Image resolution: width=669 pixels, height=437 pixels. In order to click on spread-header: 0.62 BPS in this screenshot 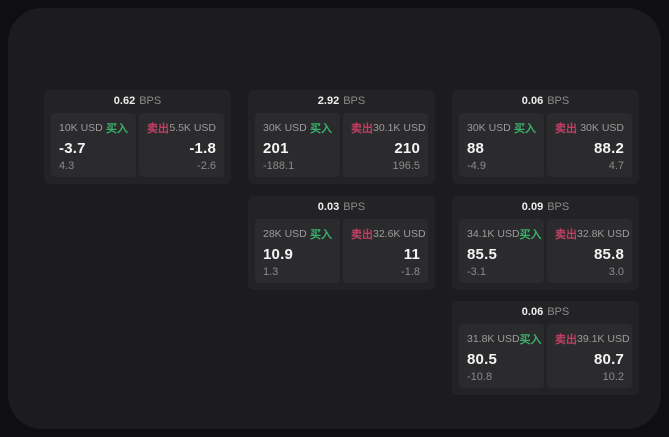, I will do `click(137, 101)`.